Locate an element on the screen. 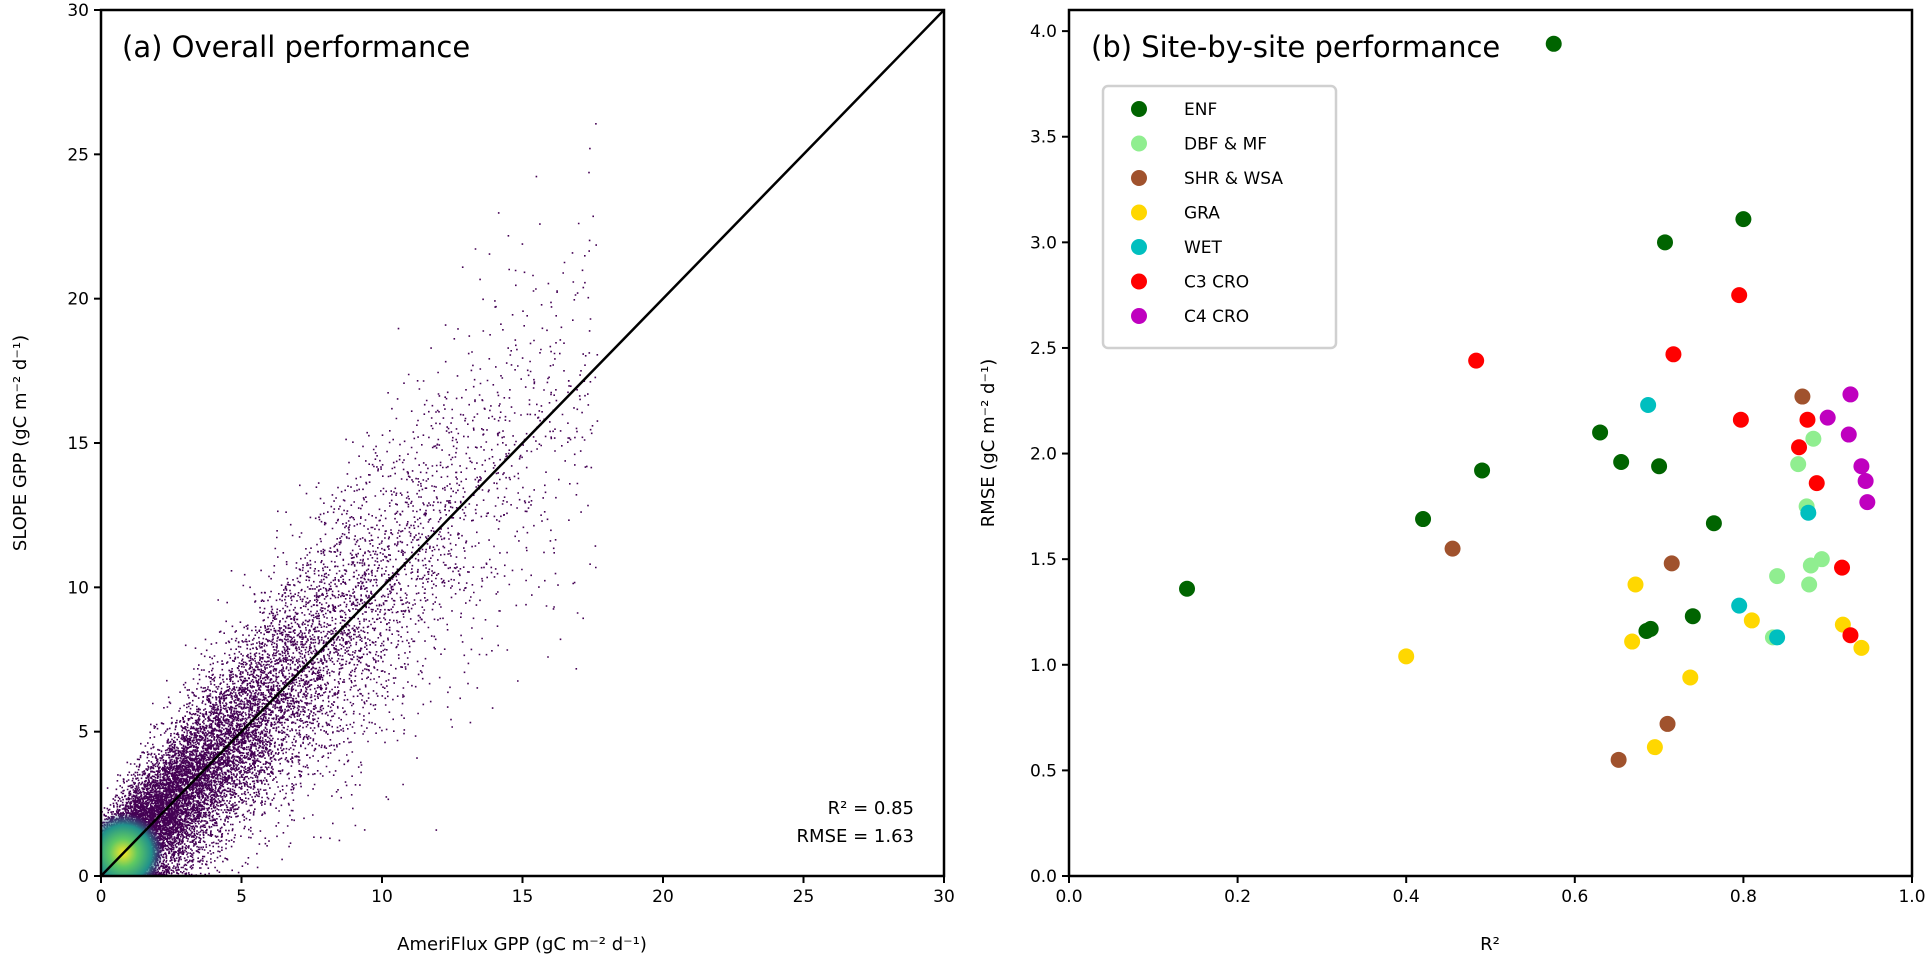 The height and width of the screenshot is (960, 1932). legend: ENF DBF & MF SHR & WSA GRA WET C3 CRO C4 CRO is located at coordinates (1219, 217).